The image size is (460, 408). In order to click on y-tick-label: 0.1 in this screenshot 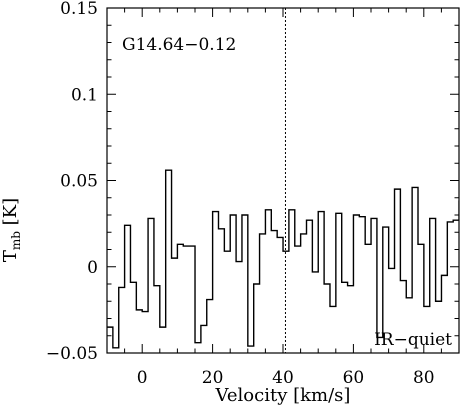, I will do `click(84, 95)`.